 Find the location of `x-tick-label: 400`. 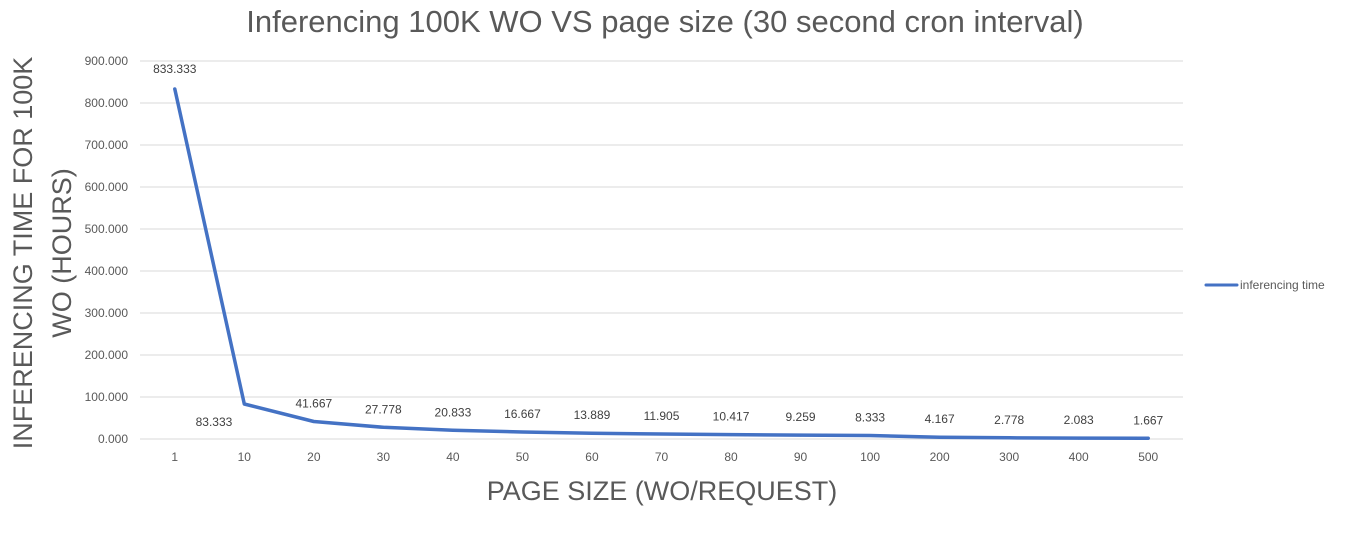

x-tick-label: 400 is located at coordinates (1079, 457).